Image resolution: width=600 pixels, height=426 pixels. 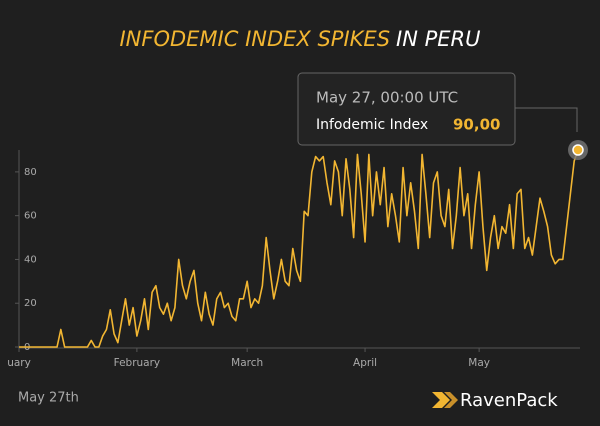 I want to click on title-highlight: INFODEMIC INDEX SPIKES, so click(x=254, y=39).